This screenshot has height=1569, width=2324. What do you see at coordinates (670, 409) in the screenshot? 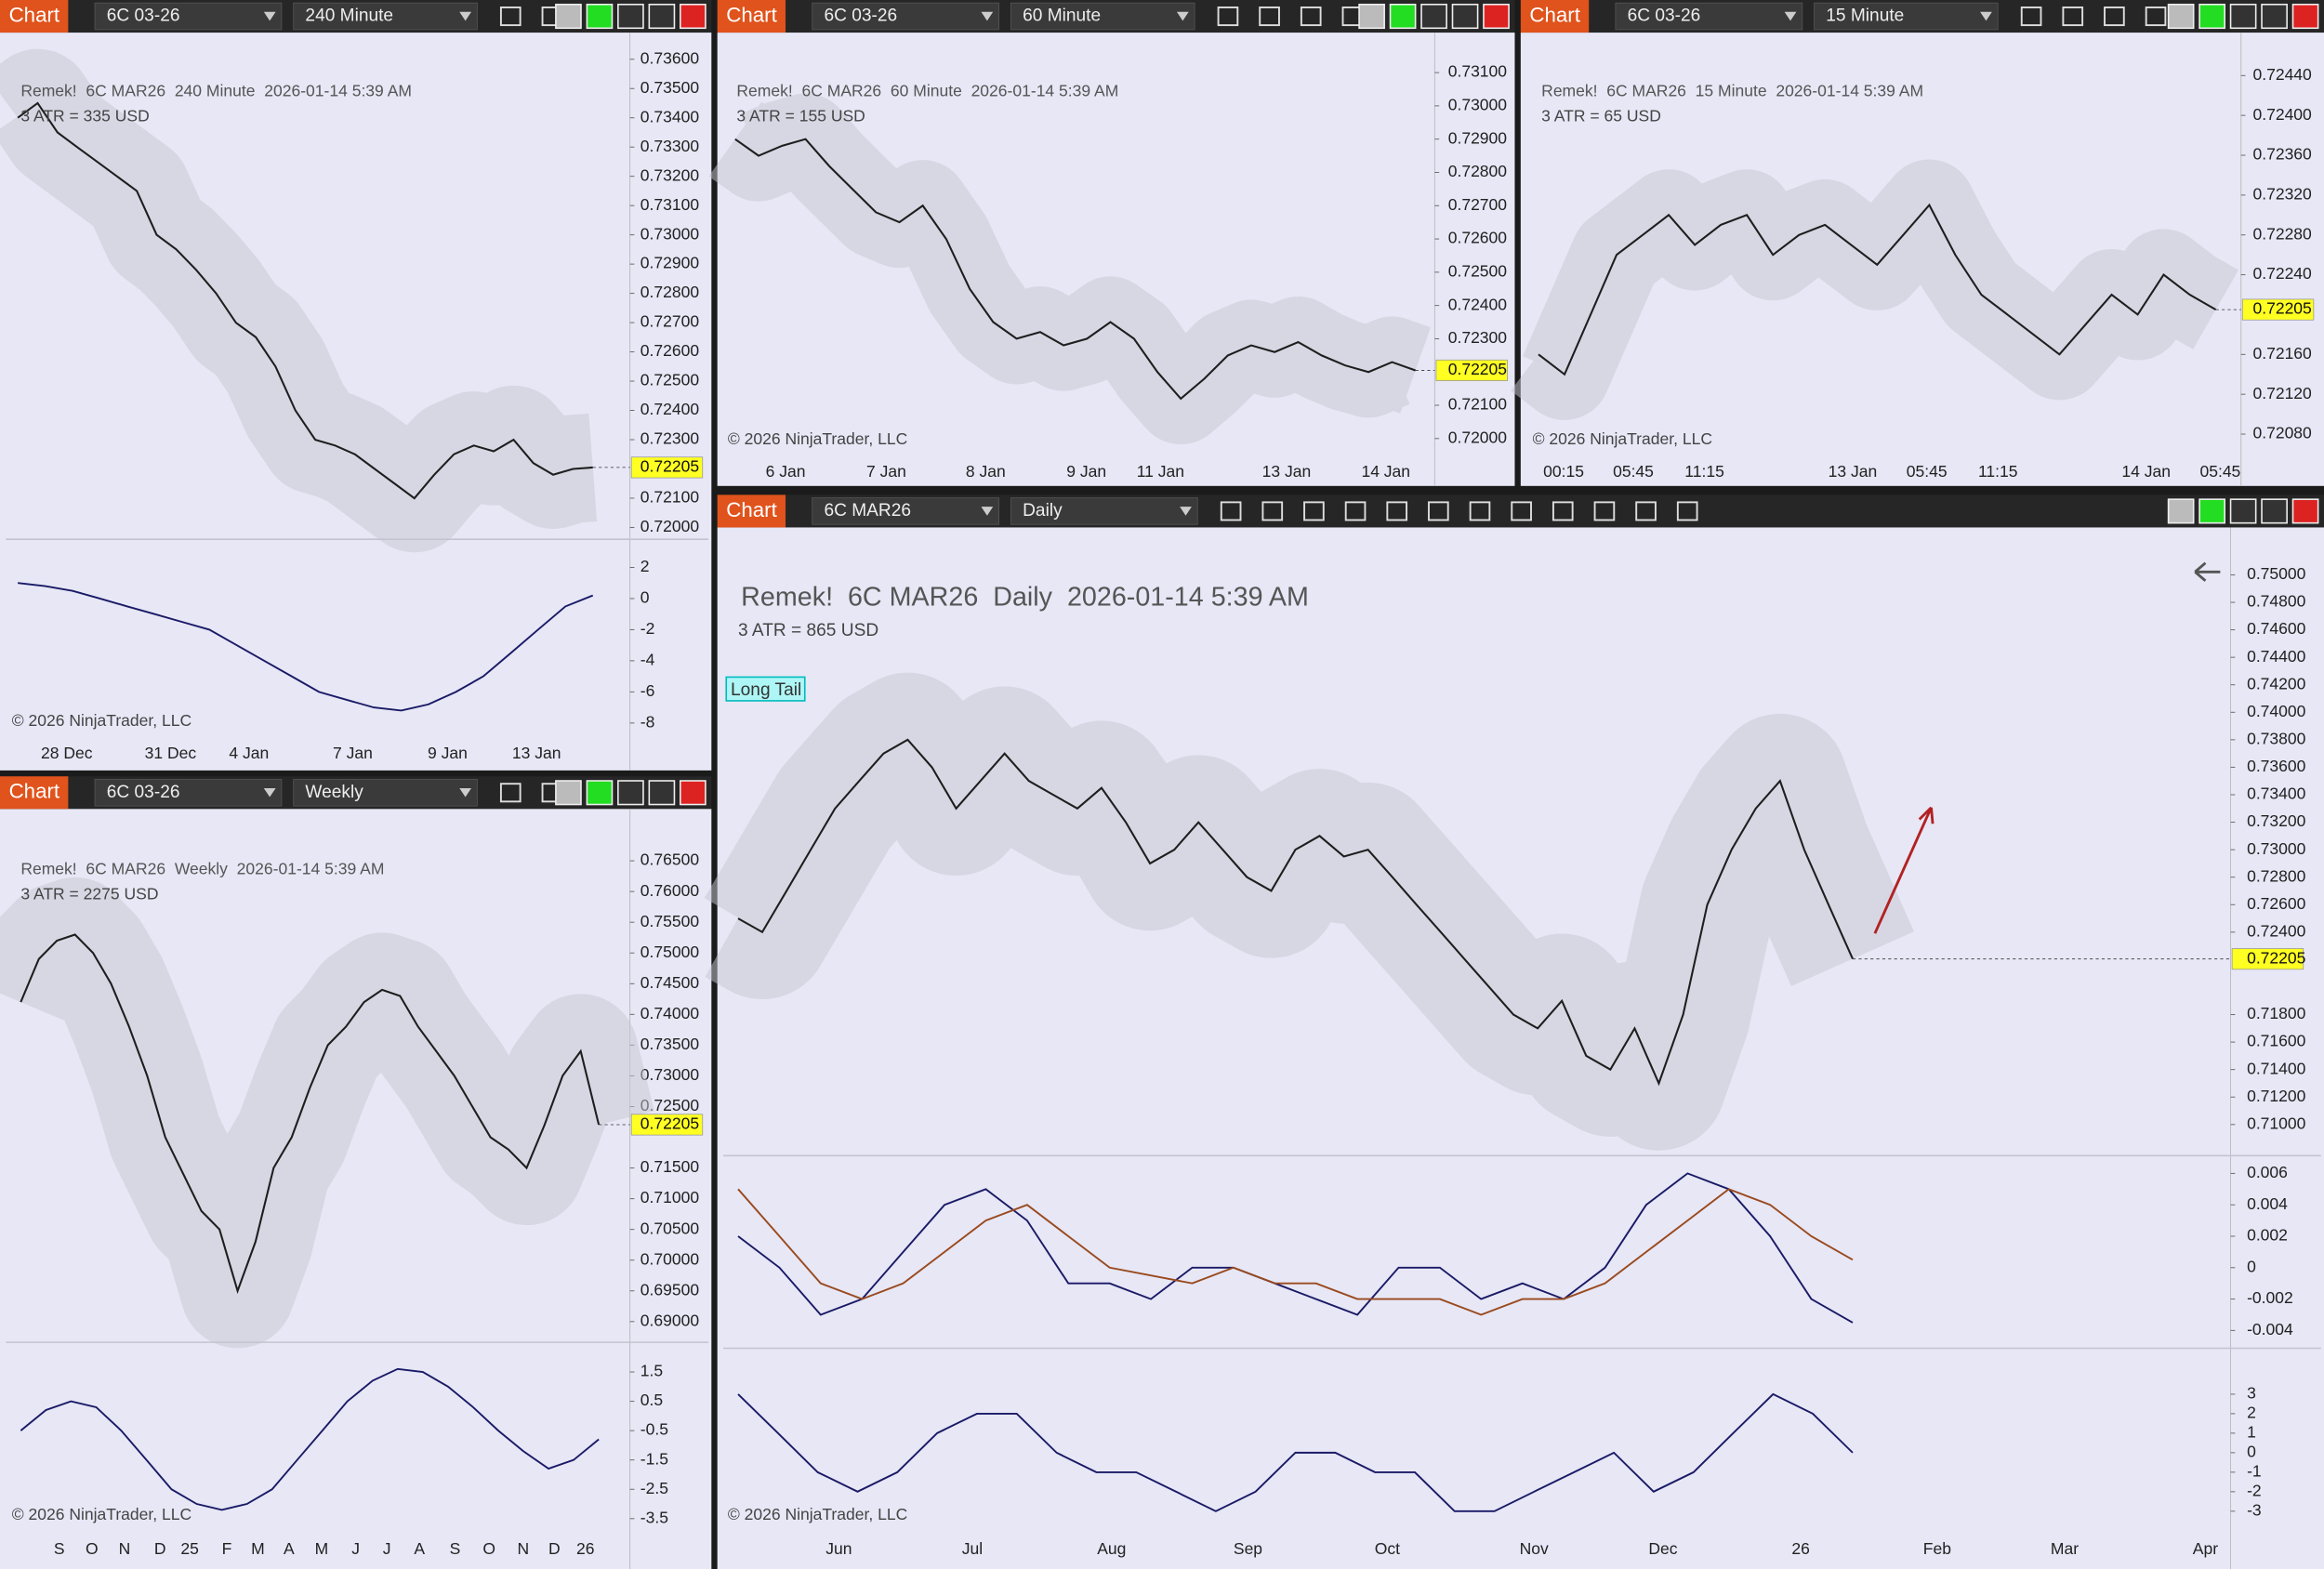
I see `price-tick-label: 0.72400` at bounding box center [670, 409].